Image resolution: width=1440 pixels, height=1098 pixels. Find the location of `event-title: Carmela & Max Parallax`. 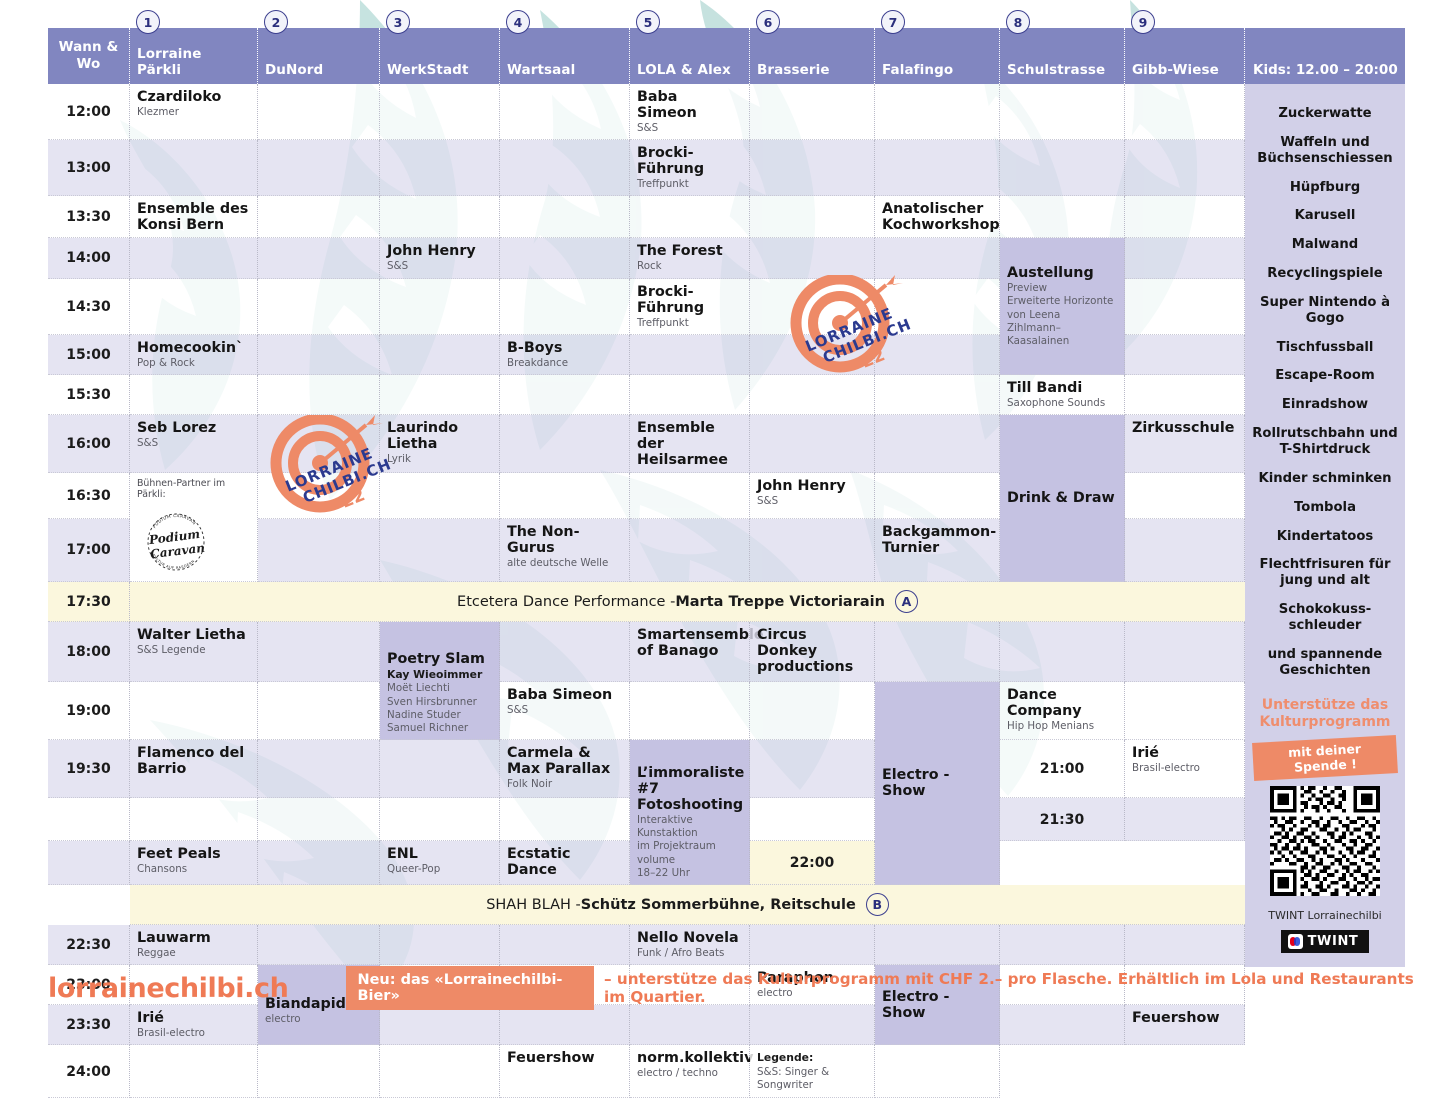

event-title: Carmela & Max Parallax is located at coordinates (559, 761).